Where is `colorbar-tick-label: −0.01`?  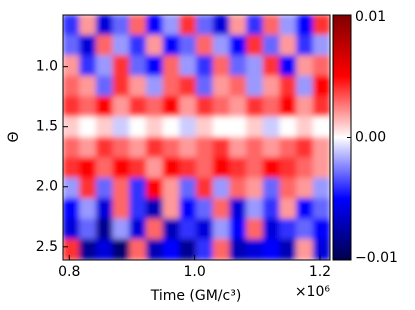 colorbar-tick-label: −0.01 is located at coordinates (376, 258).